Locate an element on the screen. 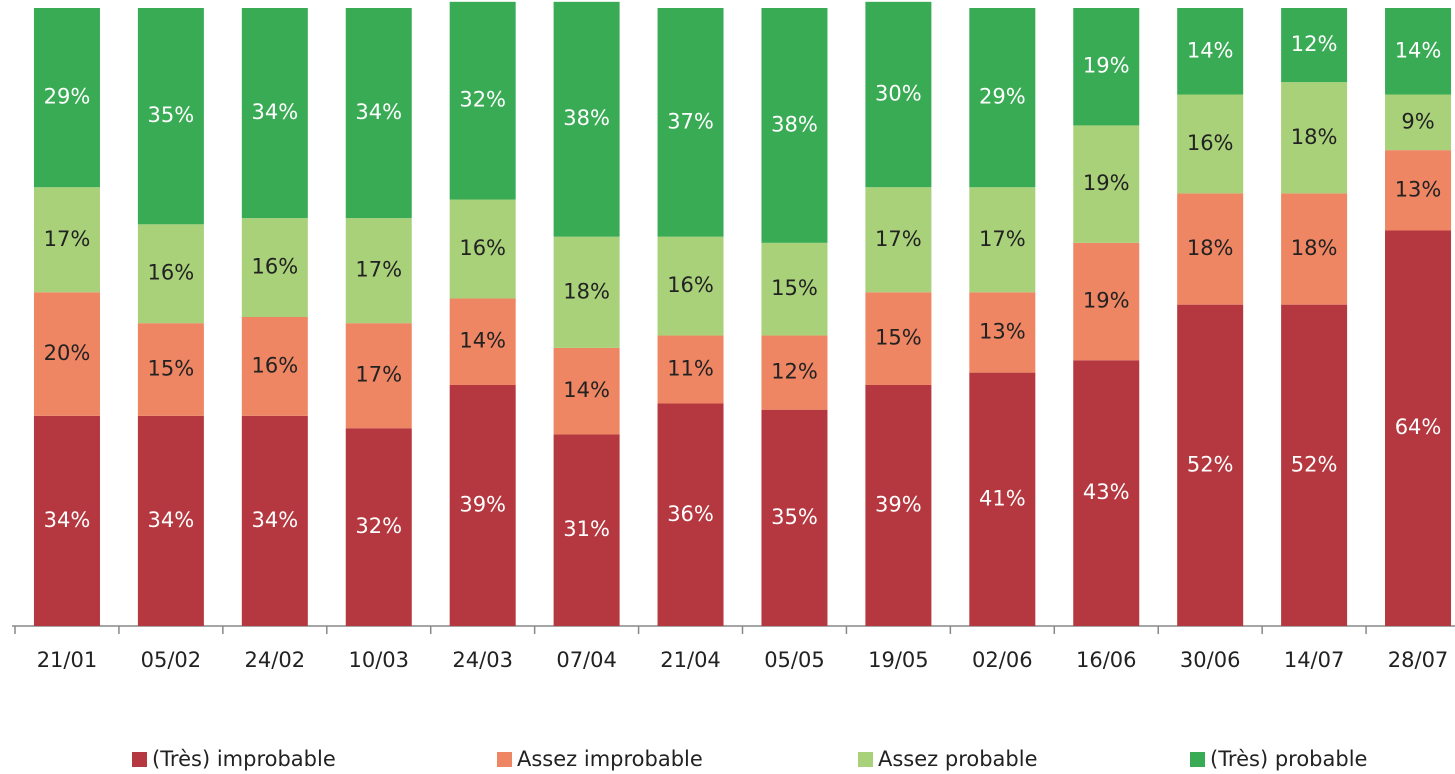  data-label: 37% is located at coordinates (690, 121).